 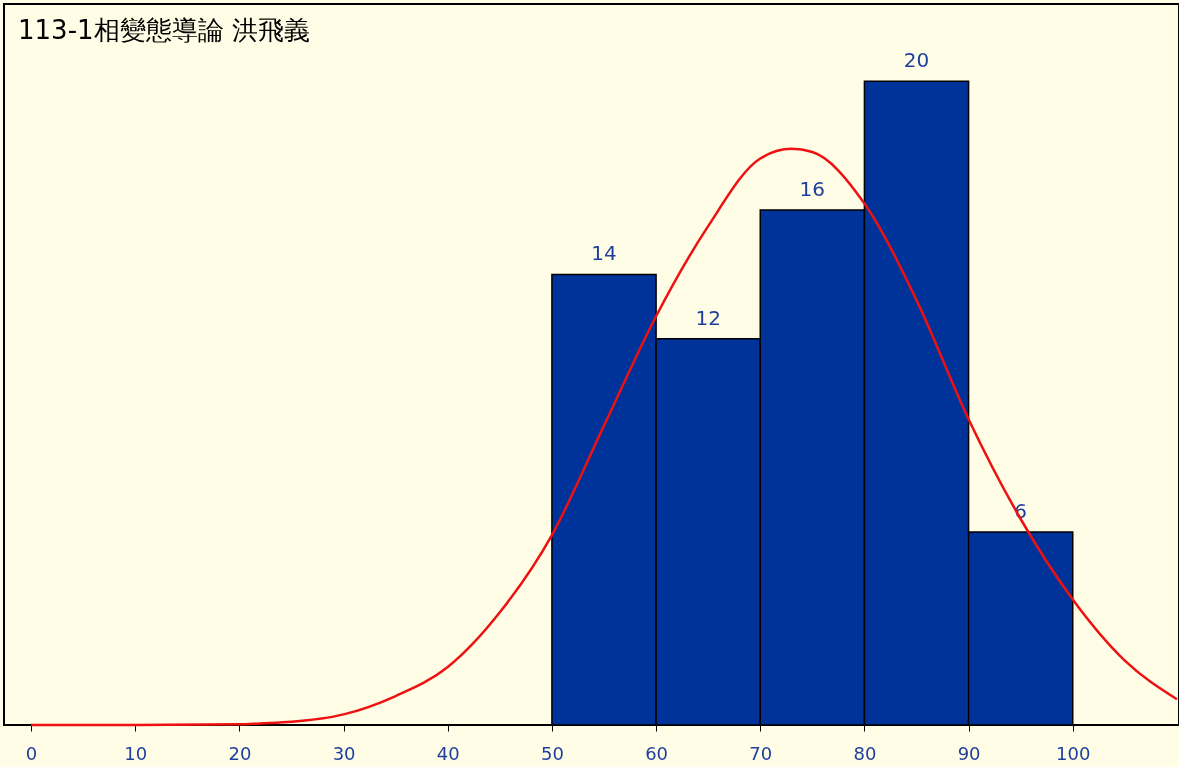 What do you see at coordinates (708, 317) in the screenshot?
I see `data-label: 12` at bounding box center [708, 317].